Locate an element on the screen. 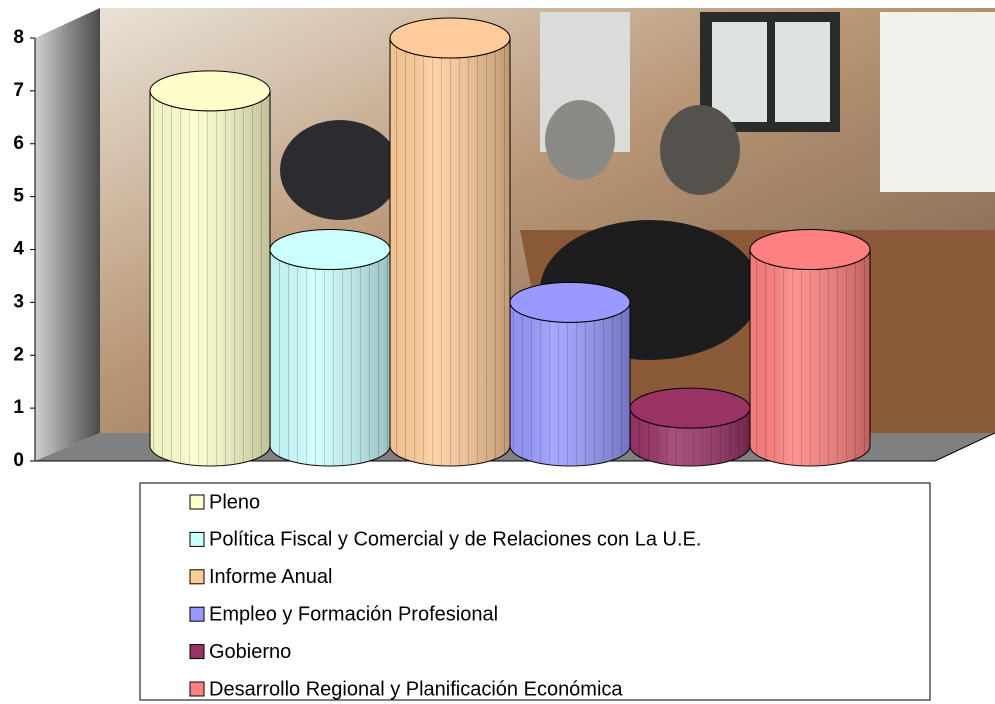 This screenshot has width=995, height=704. y-tick-label: 8 is located at coordinates (18, 37).